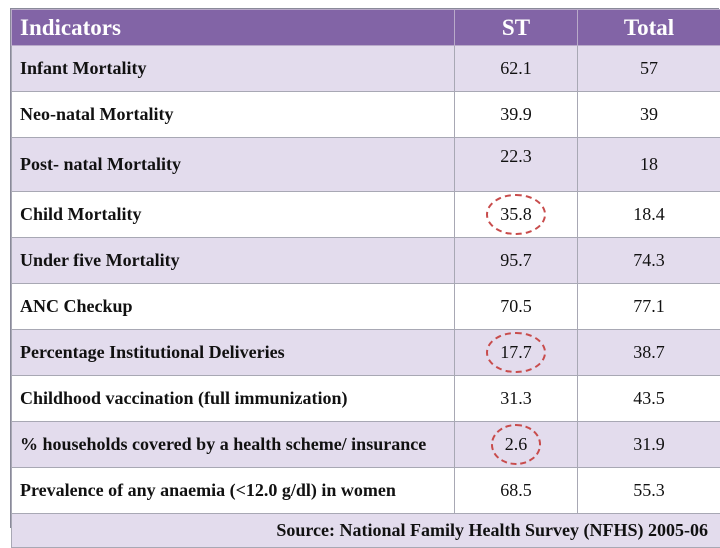 The width and height of the screenshot is (720, 548). Describe the element at coordinates (233, 353) in the screenshot. I see `indicator-label: Percentage Institutional Deliveries` at that location.